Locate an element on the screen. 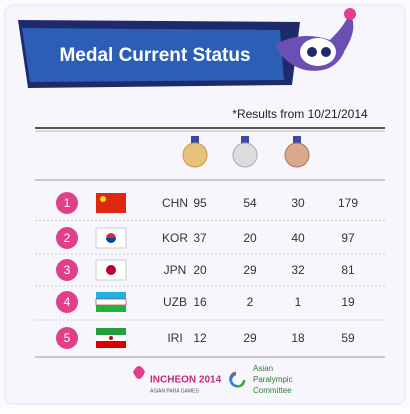 Image resolution: width=410 pixels, height=414 pixels. committee-line: Committee is located at coordinates (272, 390).